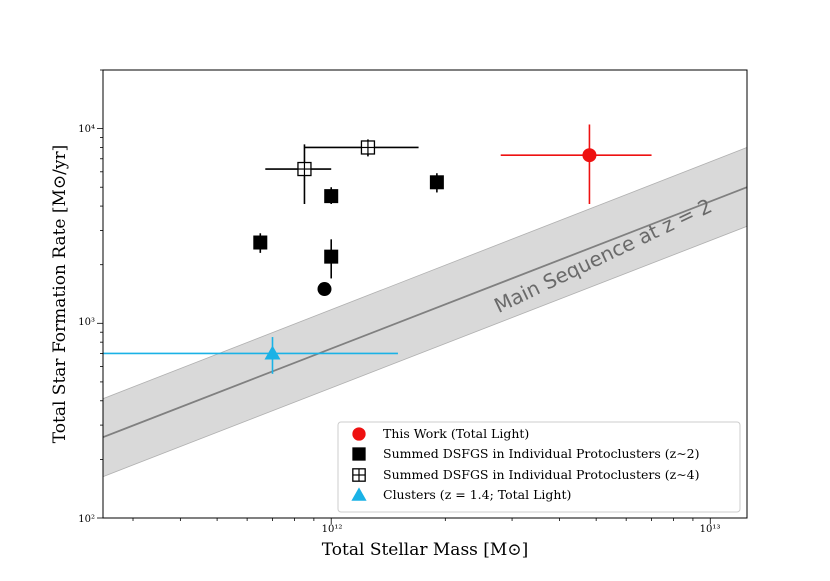  I want to click on series-4-point-0-marker, so click(272, 352).